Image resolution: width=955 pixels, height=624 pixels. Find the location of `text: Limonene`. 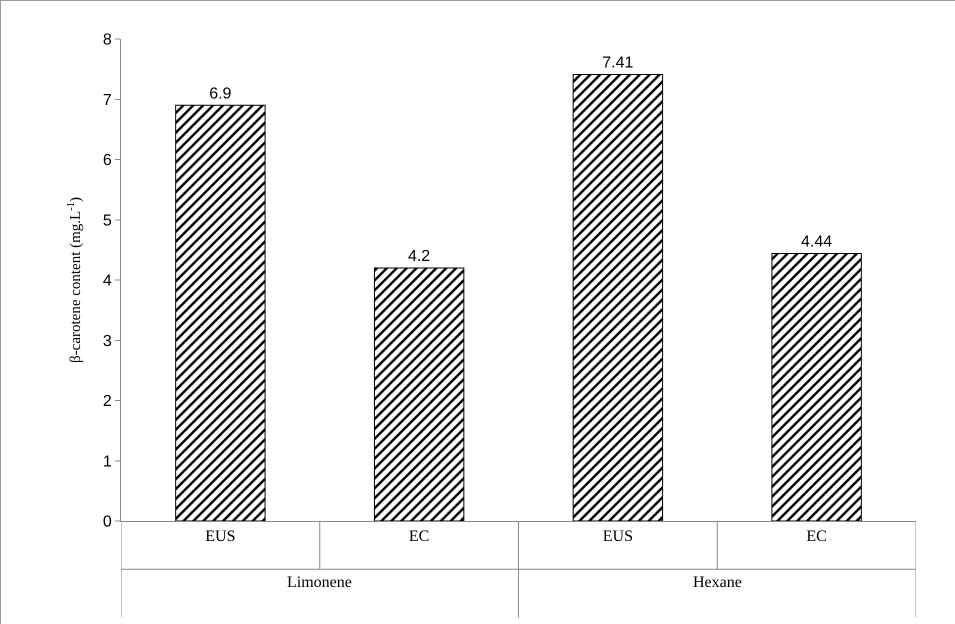

text: Limonene is located at coordinates (319, 582).